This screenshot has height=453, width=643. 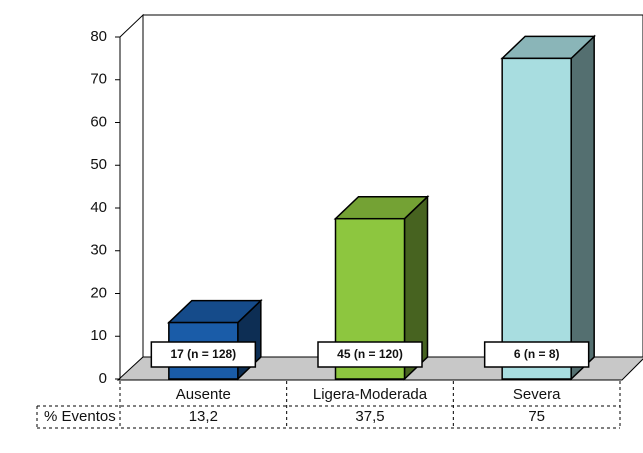 What do you see at coordinates (203, 416) in the screenshot?
I see `table-value: 13,2` at bounding box center [203, 416].